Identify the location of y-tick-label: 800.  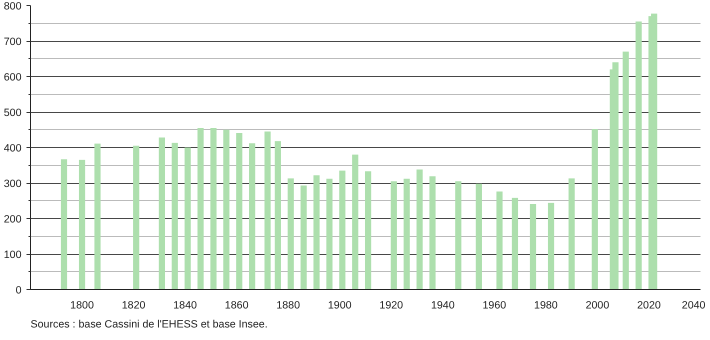
(13, 6).